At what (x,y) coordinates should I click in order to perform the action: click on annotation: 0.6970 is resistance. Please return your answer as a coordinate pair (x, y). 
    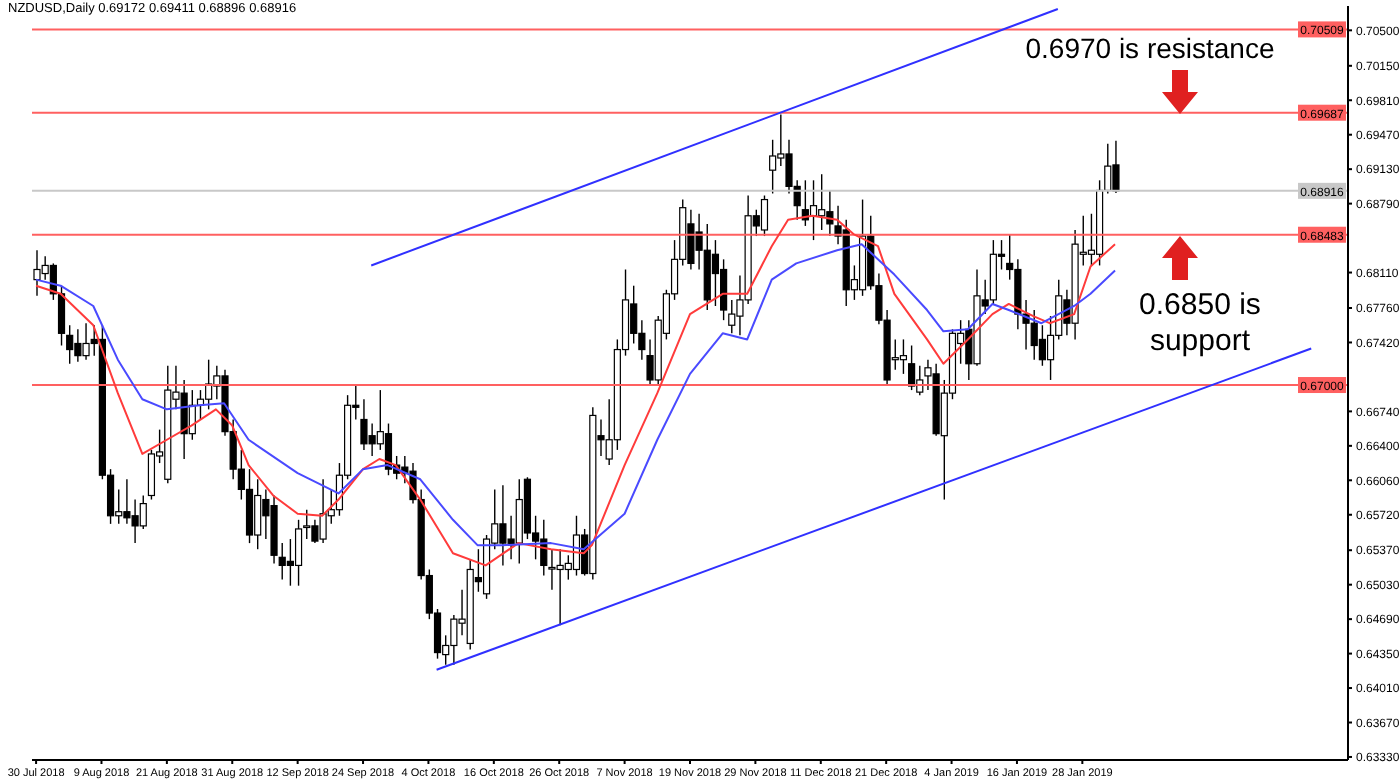
    Looking at the image, I should click on (1150, 48).